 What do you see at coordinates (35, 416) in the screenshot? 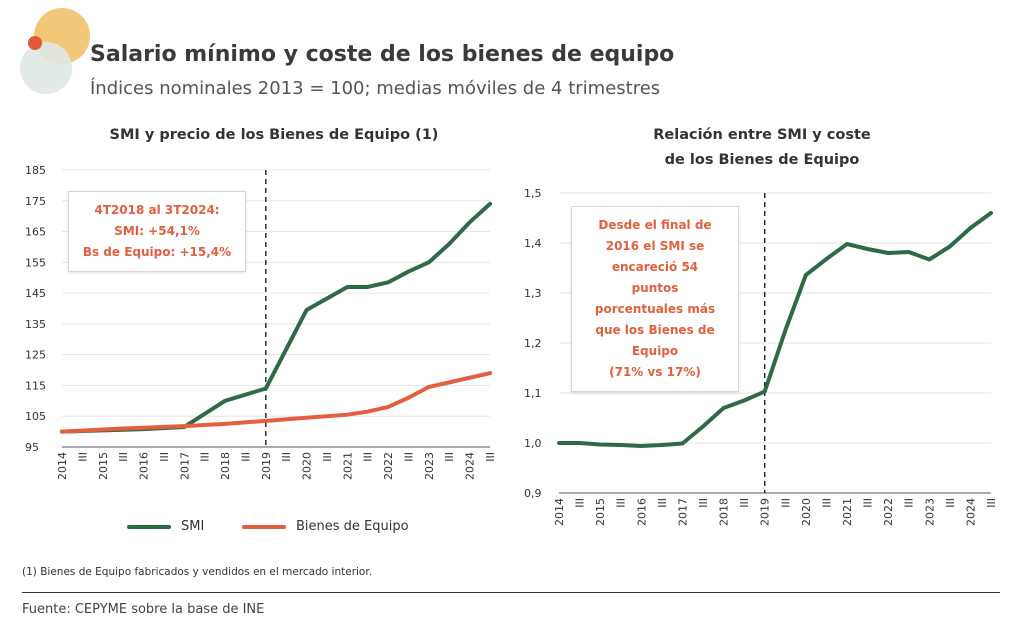
I see `y-tick-label: 105` at bounding box center [35, 416].